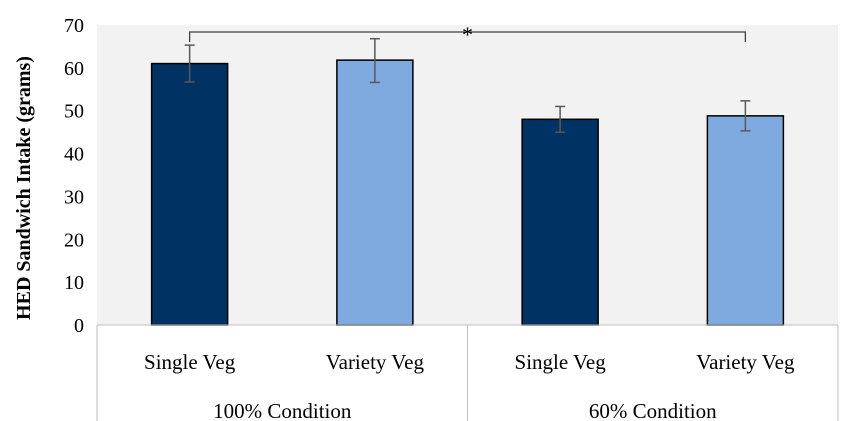  What do you see at coordinates (74, 112) in the screenshot?
I see `y-tick-label: 50` at bounding box center [74, 112].